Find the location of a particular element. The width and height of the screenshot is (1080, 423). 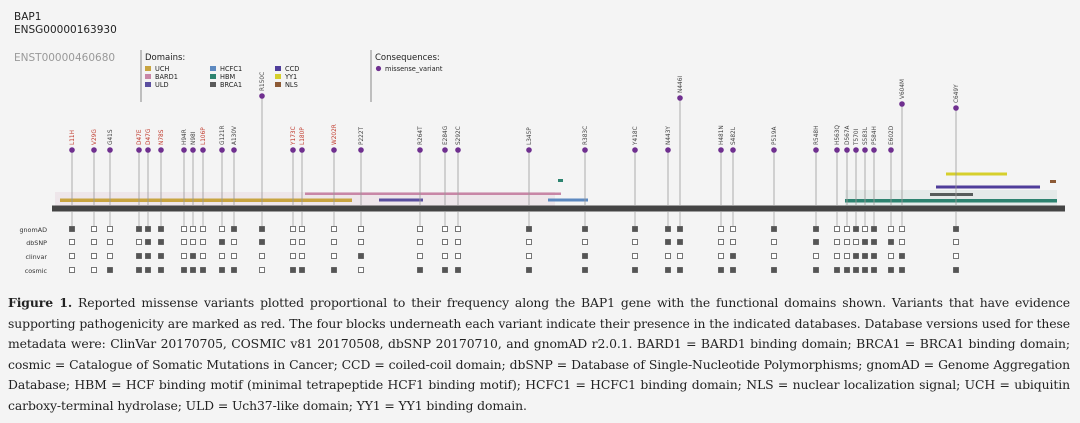

variant-w202r: W202R is located at coordinates (334, 164).